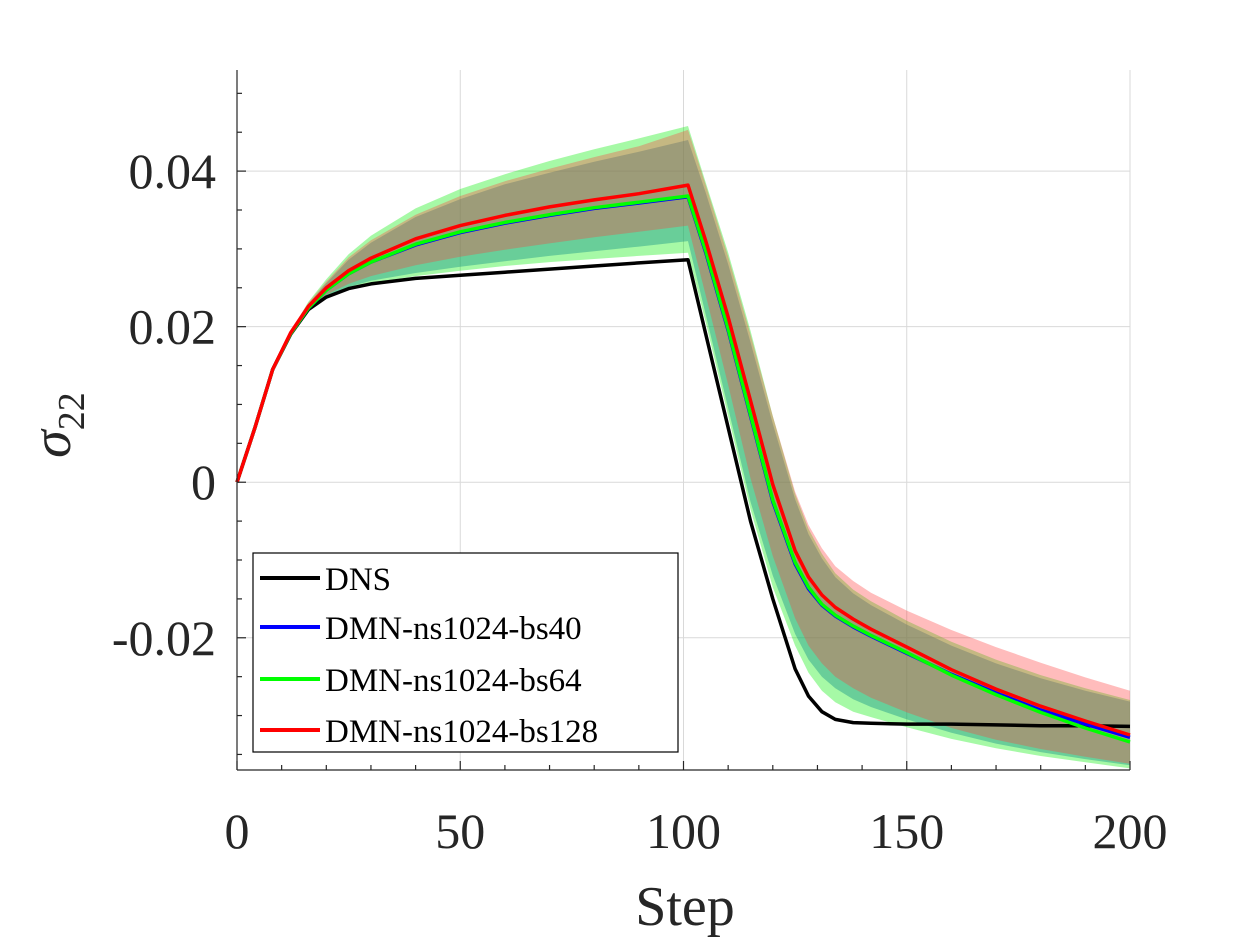 This screenshot has height=938, width=1250. I want to click on x-tick-label: 0, so click(237, 831).